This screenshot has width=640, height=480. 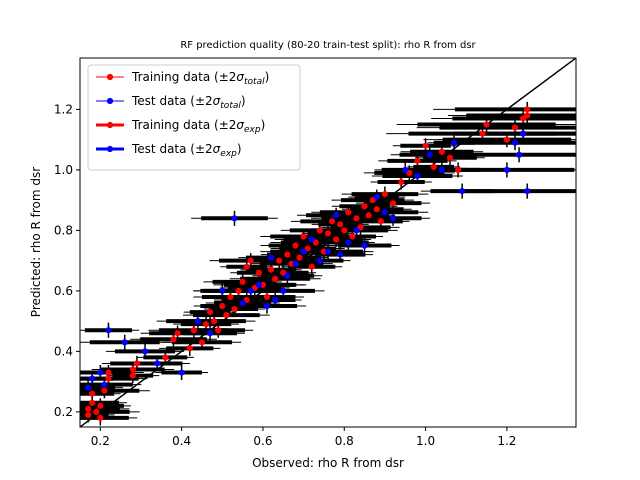 I want to click on y-tick-label: 0.8, so click(x=63, y=230).